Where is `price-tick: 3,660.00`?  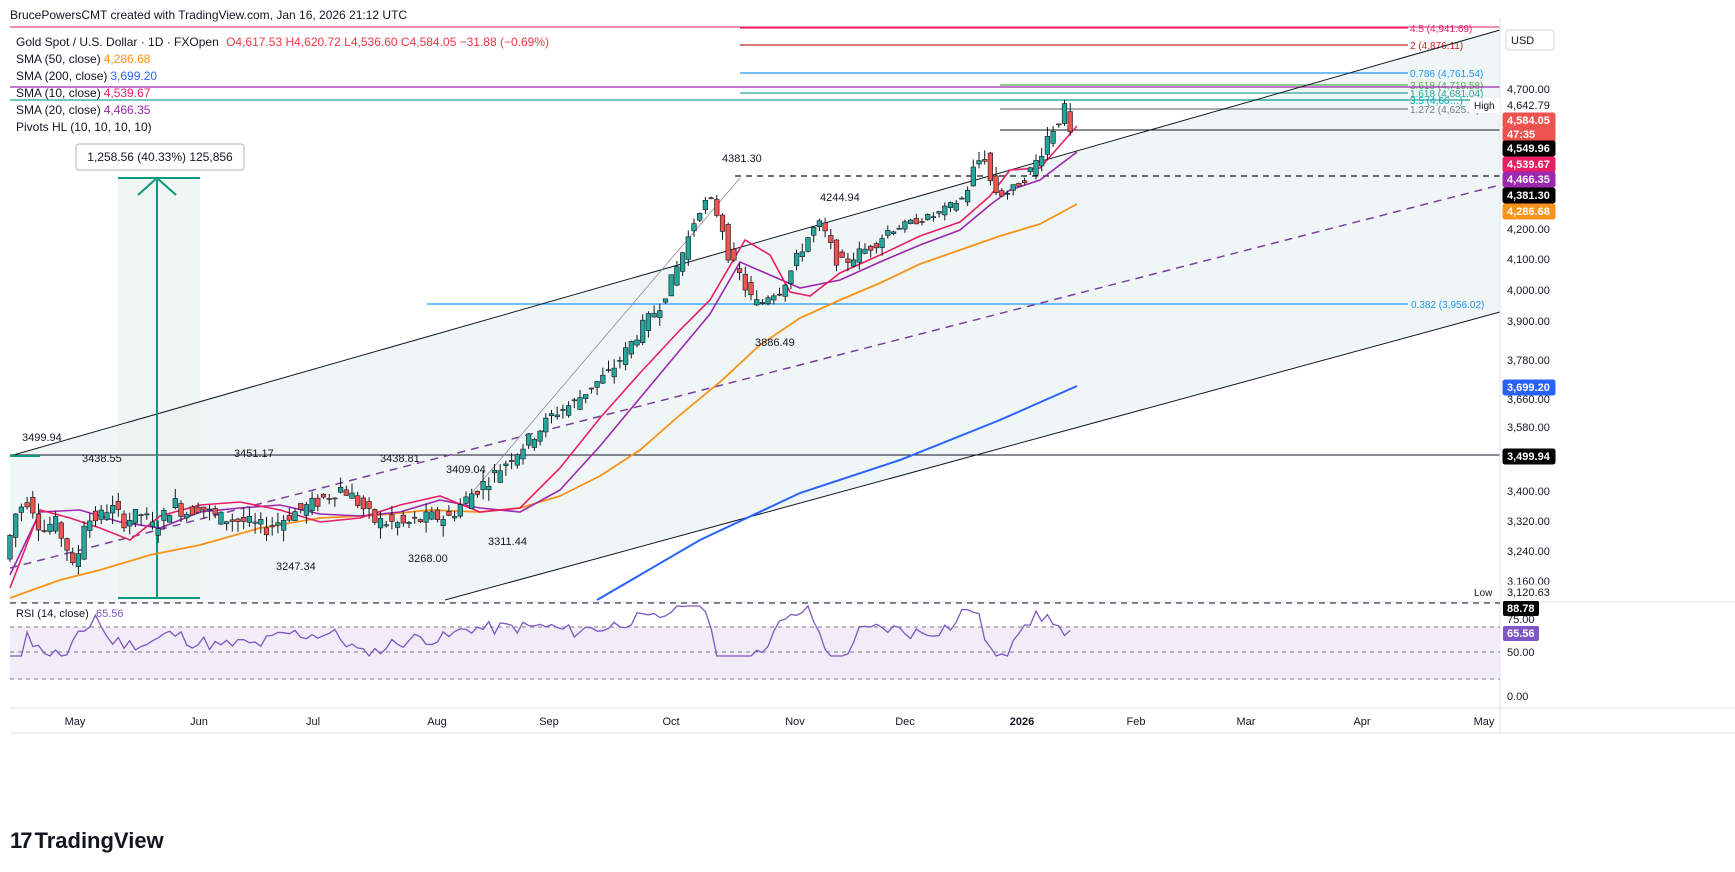 price-tick: 3,660.00 is located at coordinates (1528, 400).